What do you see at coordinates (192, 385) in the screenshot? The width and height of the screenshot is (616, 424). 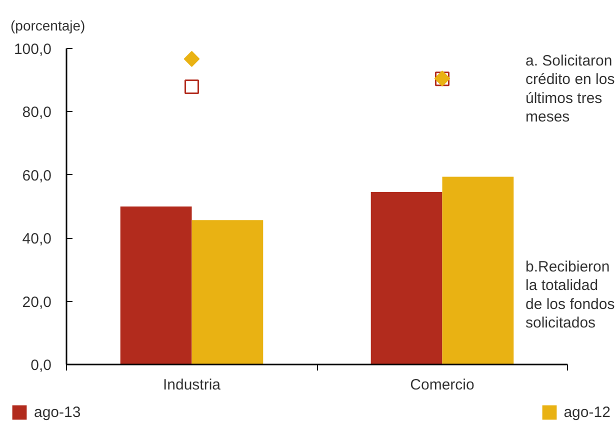 I see `x-tick-label: Industria` at bounding box center [192, 385].